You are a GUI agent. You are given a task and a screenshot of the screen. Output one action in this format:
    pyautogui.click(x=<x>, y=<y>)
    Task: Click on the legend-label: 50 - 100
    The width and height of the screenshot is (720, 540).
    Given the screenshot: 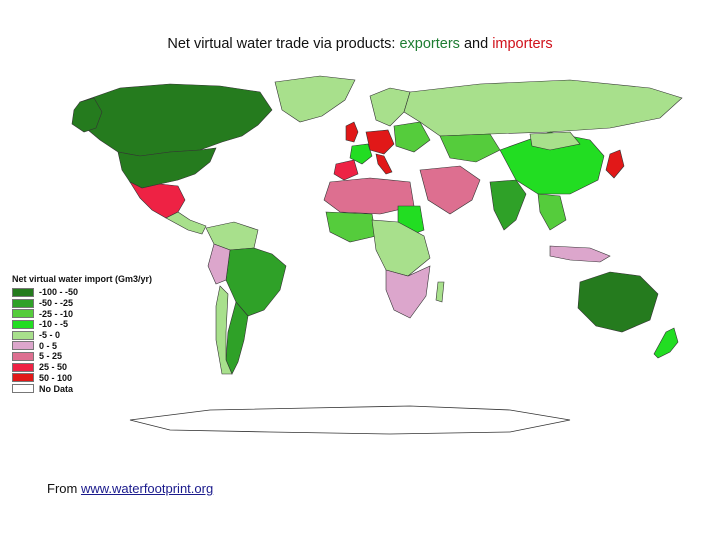 What is the action you would take?
    pyautogui.click(x=56, y=377)
    